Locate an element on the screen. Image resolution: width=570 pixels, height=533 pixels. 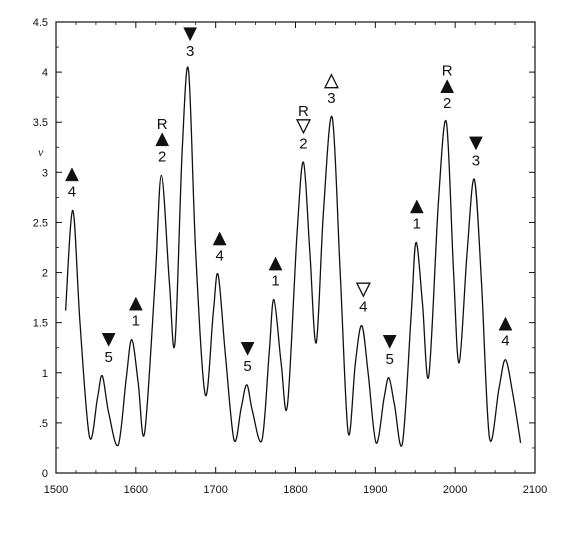
y-tick-label: 3.5 is located at coordinates (40, 123).